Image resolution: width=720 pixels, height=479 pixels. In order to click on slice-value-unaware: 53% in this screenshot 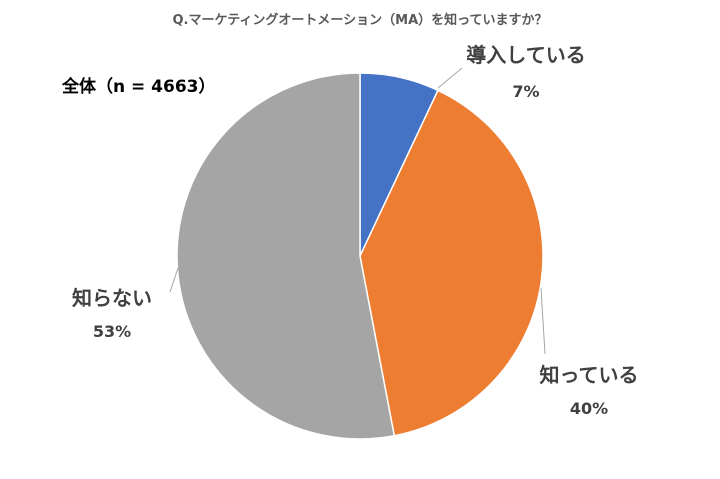, I will do `click(112, 331)`.